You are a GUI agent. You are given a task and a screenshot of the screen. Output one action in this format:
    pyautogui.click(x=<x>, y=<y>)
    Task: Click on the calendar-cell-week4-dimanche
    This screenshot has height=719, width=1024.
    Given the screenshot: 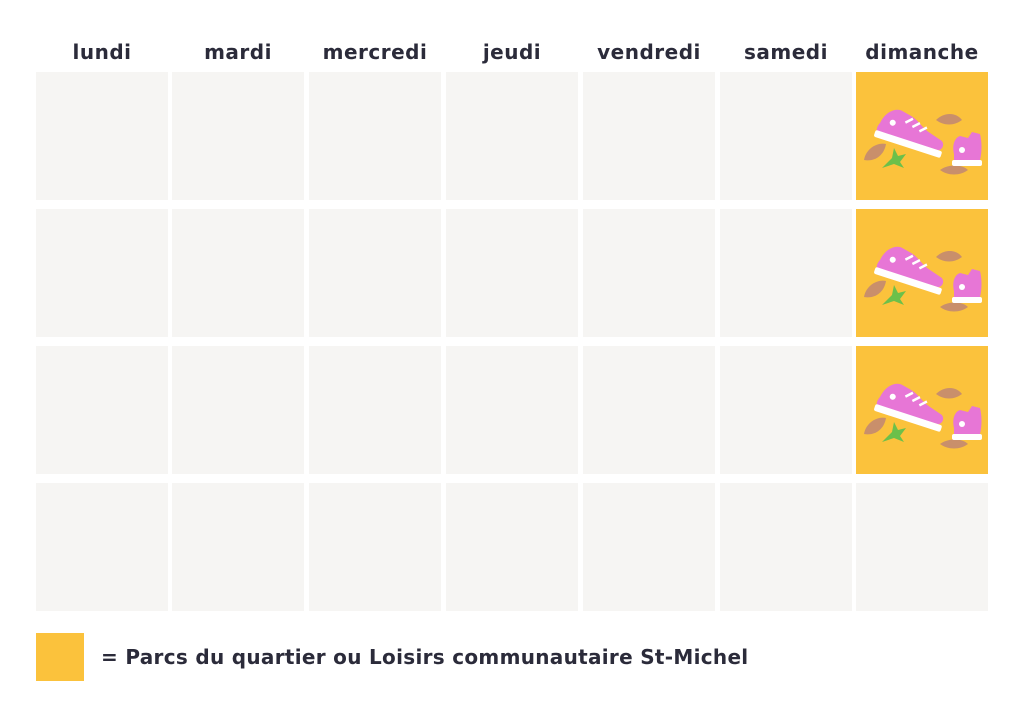 What is the action you would take?
    pyautogui.click(x=922, y=547)
    